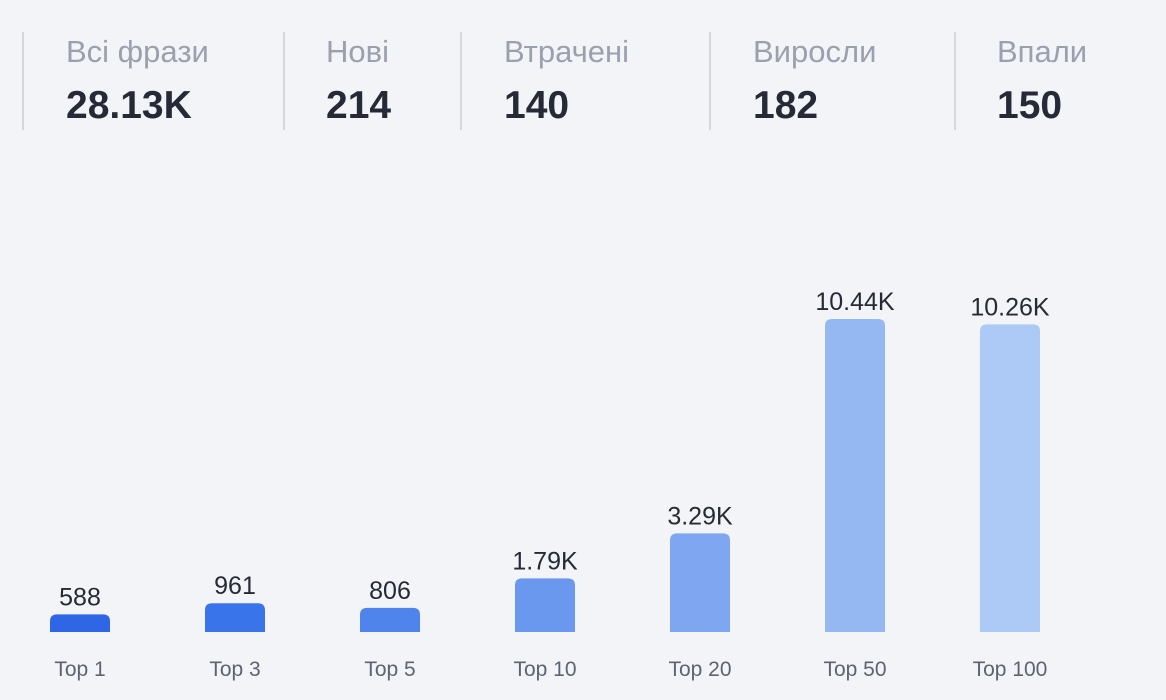  I want to click on stat-value: 140, so click(537, 105).